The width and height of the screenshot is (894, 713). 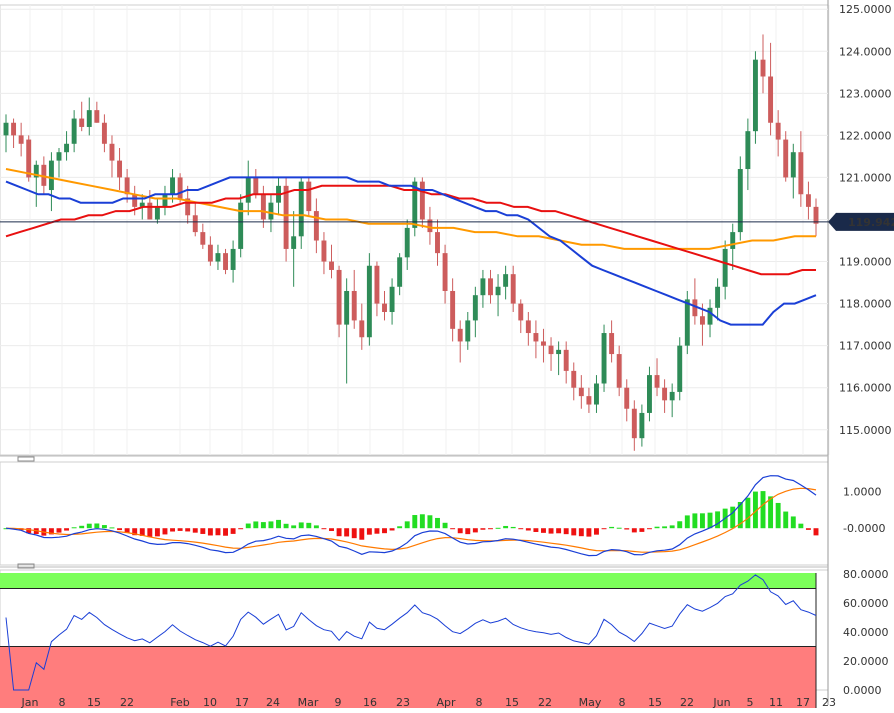 I want to click on price-tick-label: 117.0000, so click(x=865, y=346).